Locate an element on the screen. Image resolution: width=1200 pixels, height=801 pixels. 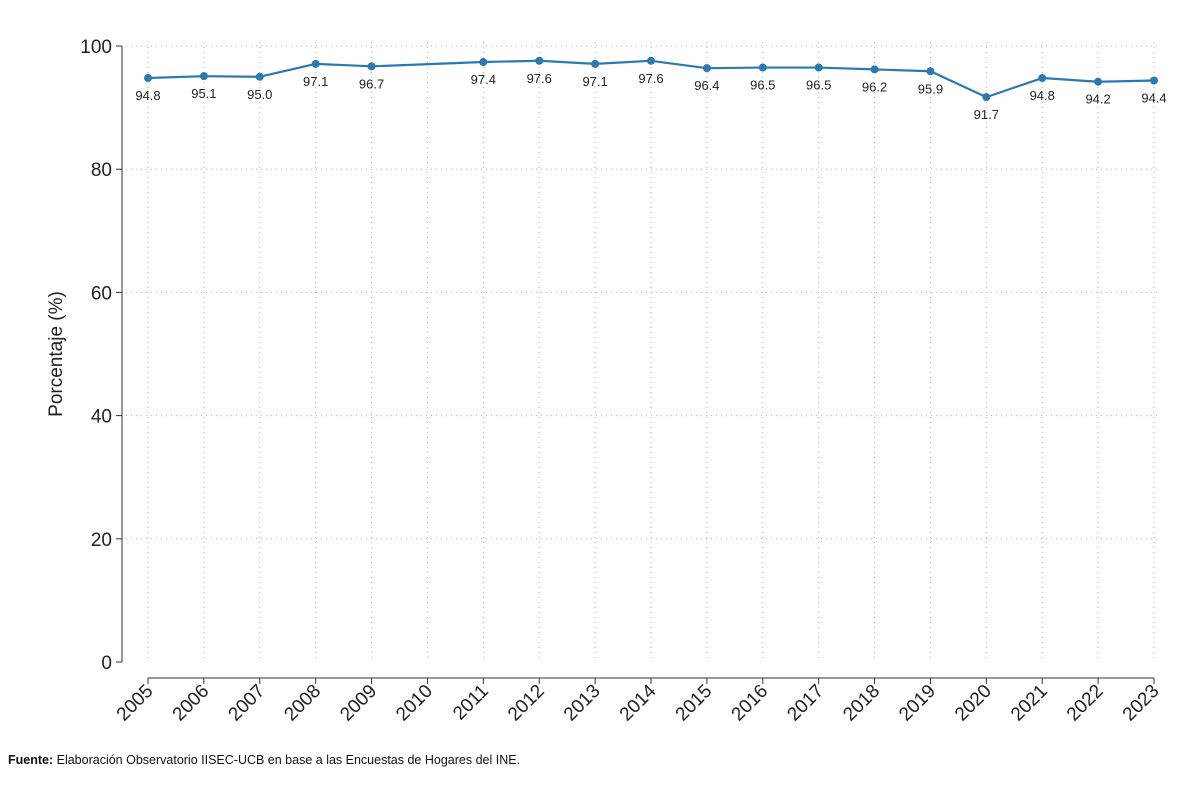
data-label: 97.4 is located at coordinates (483, 79).